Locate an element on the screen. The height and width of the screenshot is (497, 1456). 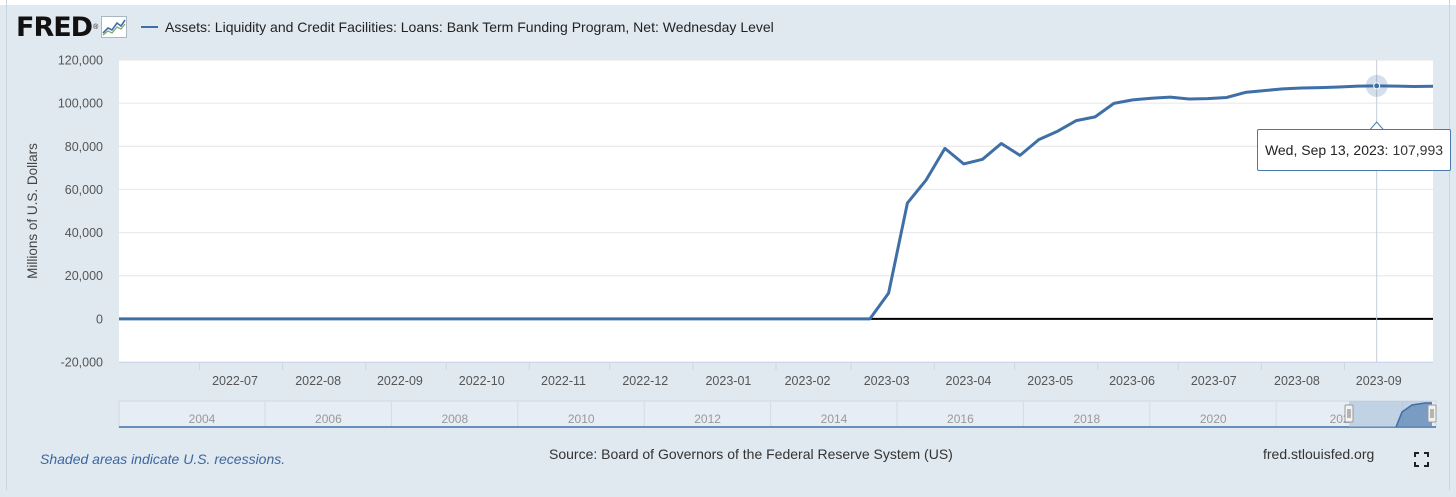
x-tick-label: 2022-07 is located at coordinates (235, 381).